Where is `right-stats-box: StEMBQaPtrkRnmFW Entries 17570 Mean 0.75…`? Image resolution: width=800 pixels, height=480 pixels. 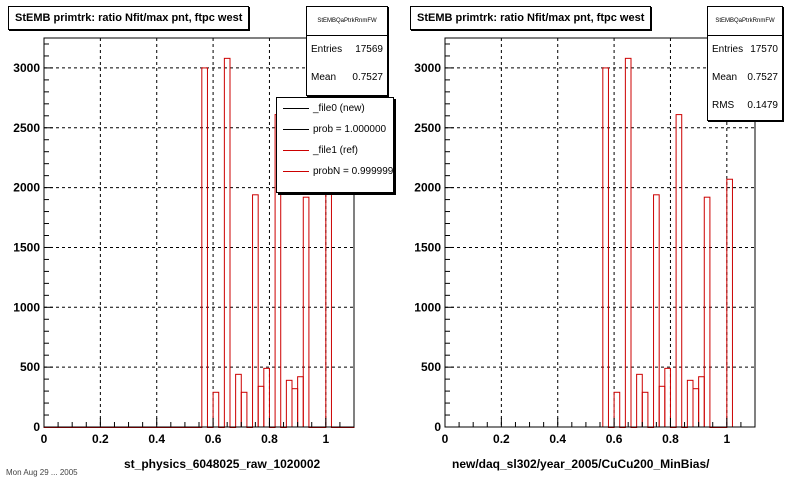 right-stats-box: StEMBQaPtrkRnmFW Entries 17570 Mean 0.75… is located at coordinates (745, 63).